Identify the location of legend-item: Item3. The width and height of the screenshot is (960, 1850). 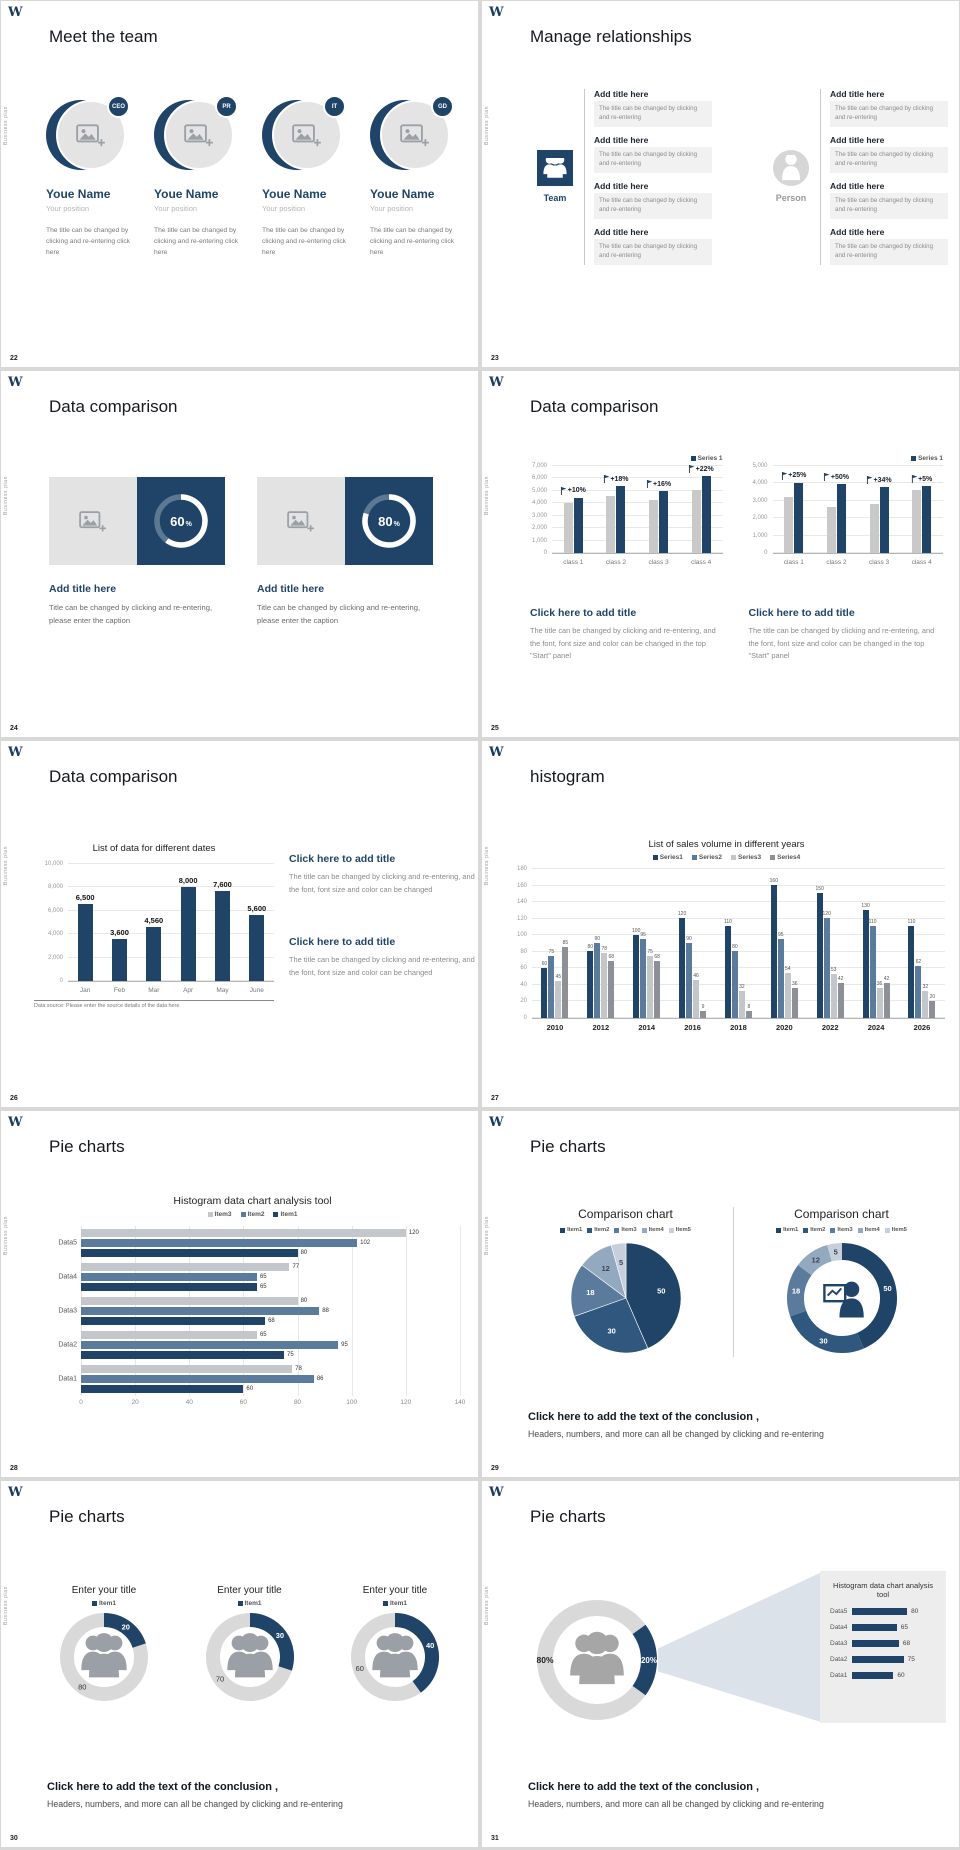
(841, 1230).